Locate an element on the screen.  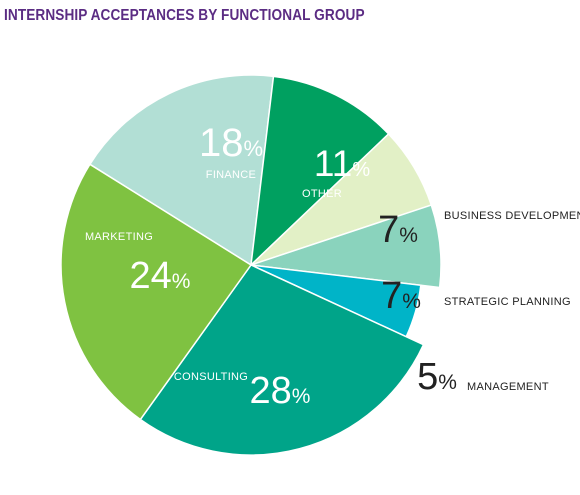
pie-slice-strategic-planning is located at coordinates (346, 246).